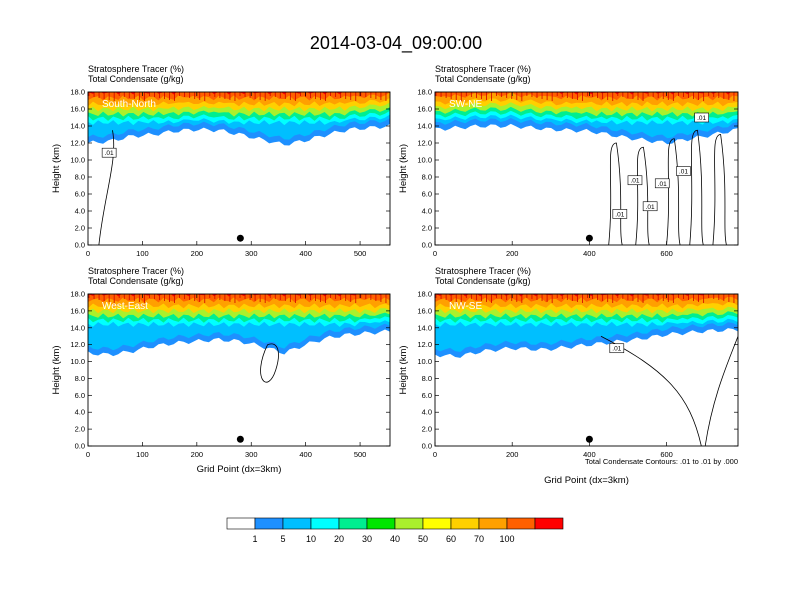 The image size is (792, 612). Describe the element at coordinates (129, 104) in the screenshot. I see `panel-label: South-North` at that location.